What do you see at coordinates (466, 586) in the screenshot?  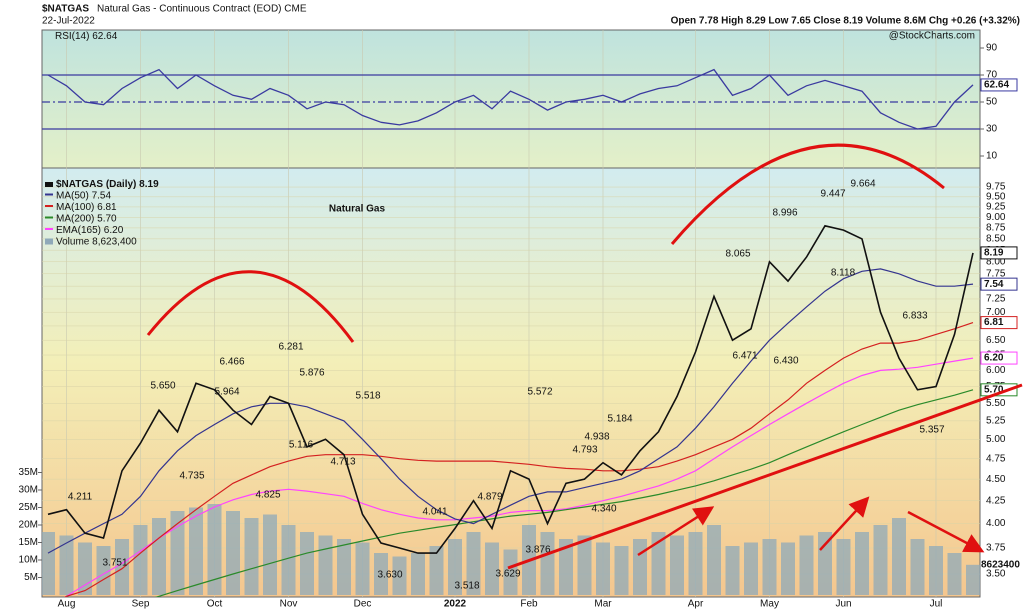 I see `price-annotation: 3.518` at bounding box center [466, 586].